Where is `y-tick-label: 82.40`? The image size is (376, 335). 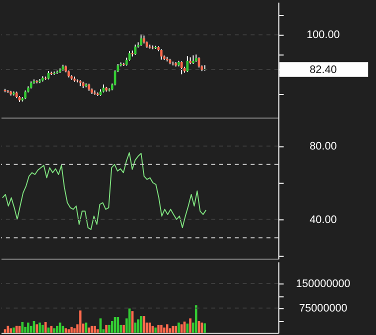 y-tick-label: 82.40 is located at coordinates (323, 70).